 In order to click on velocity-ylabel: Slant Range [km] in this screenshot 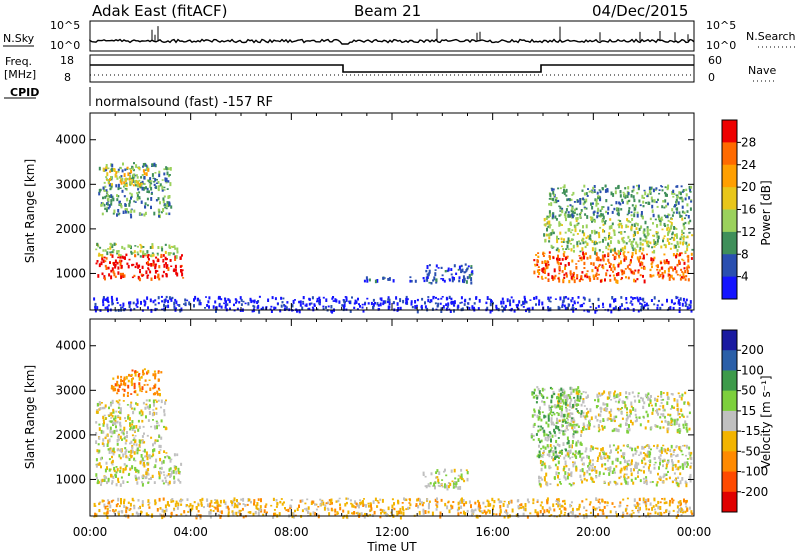, I will do `click(30, 417)`.